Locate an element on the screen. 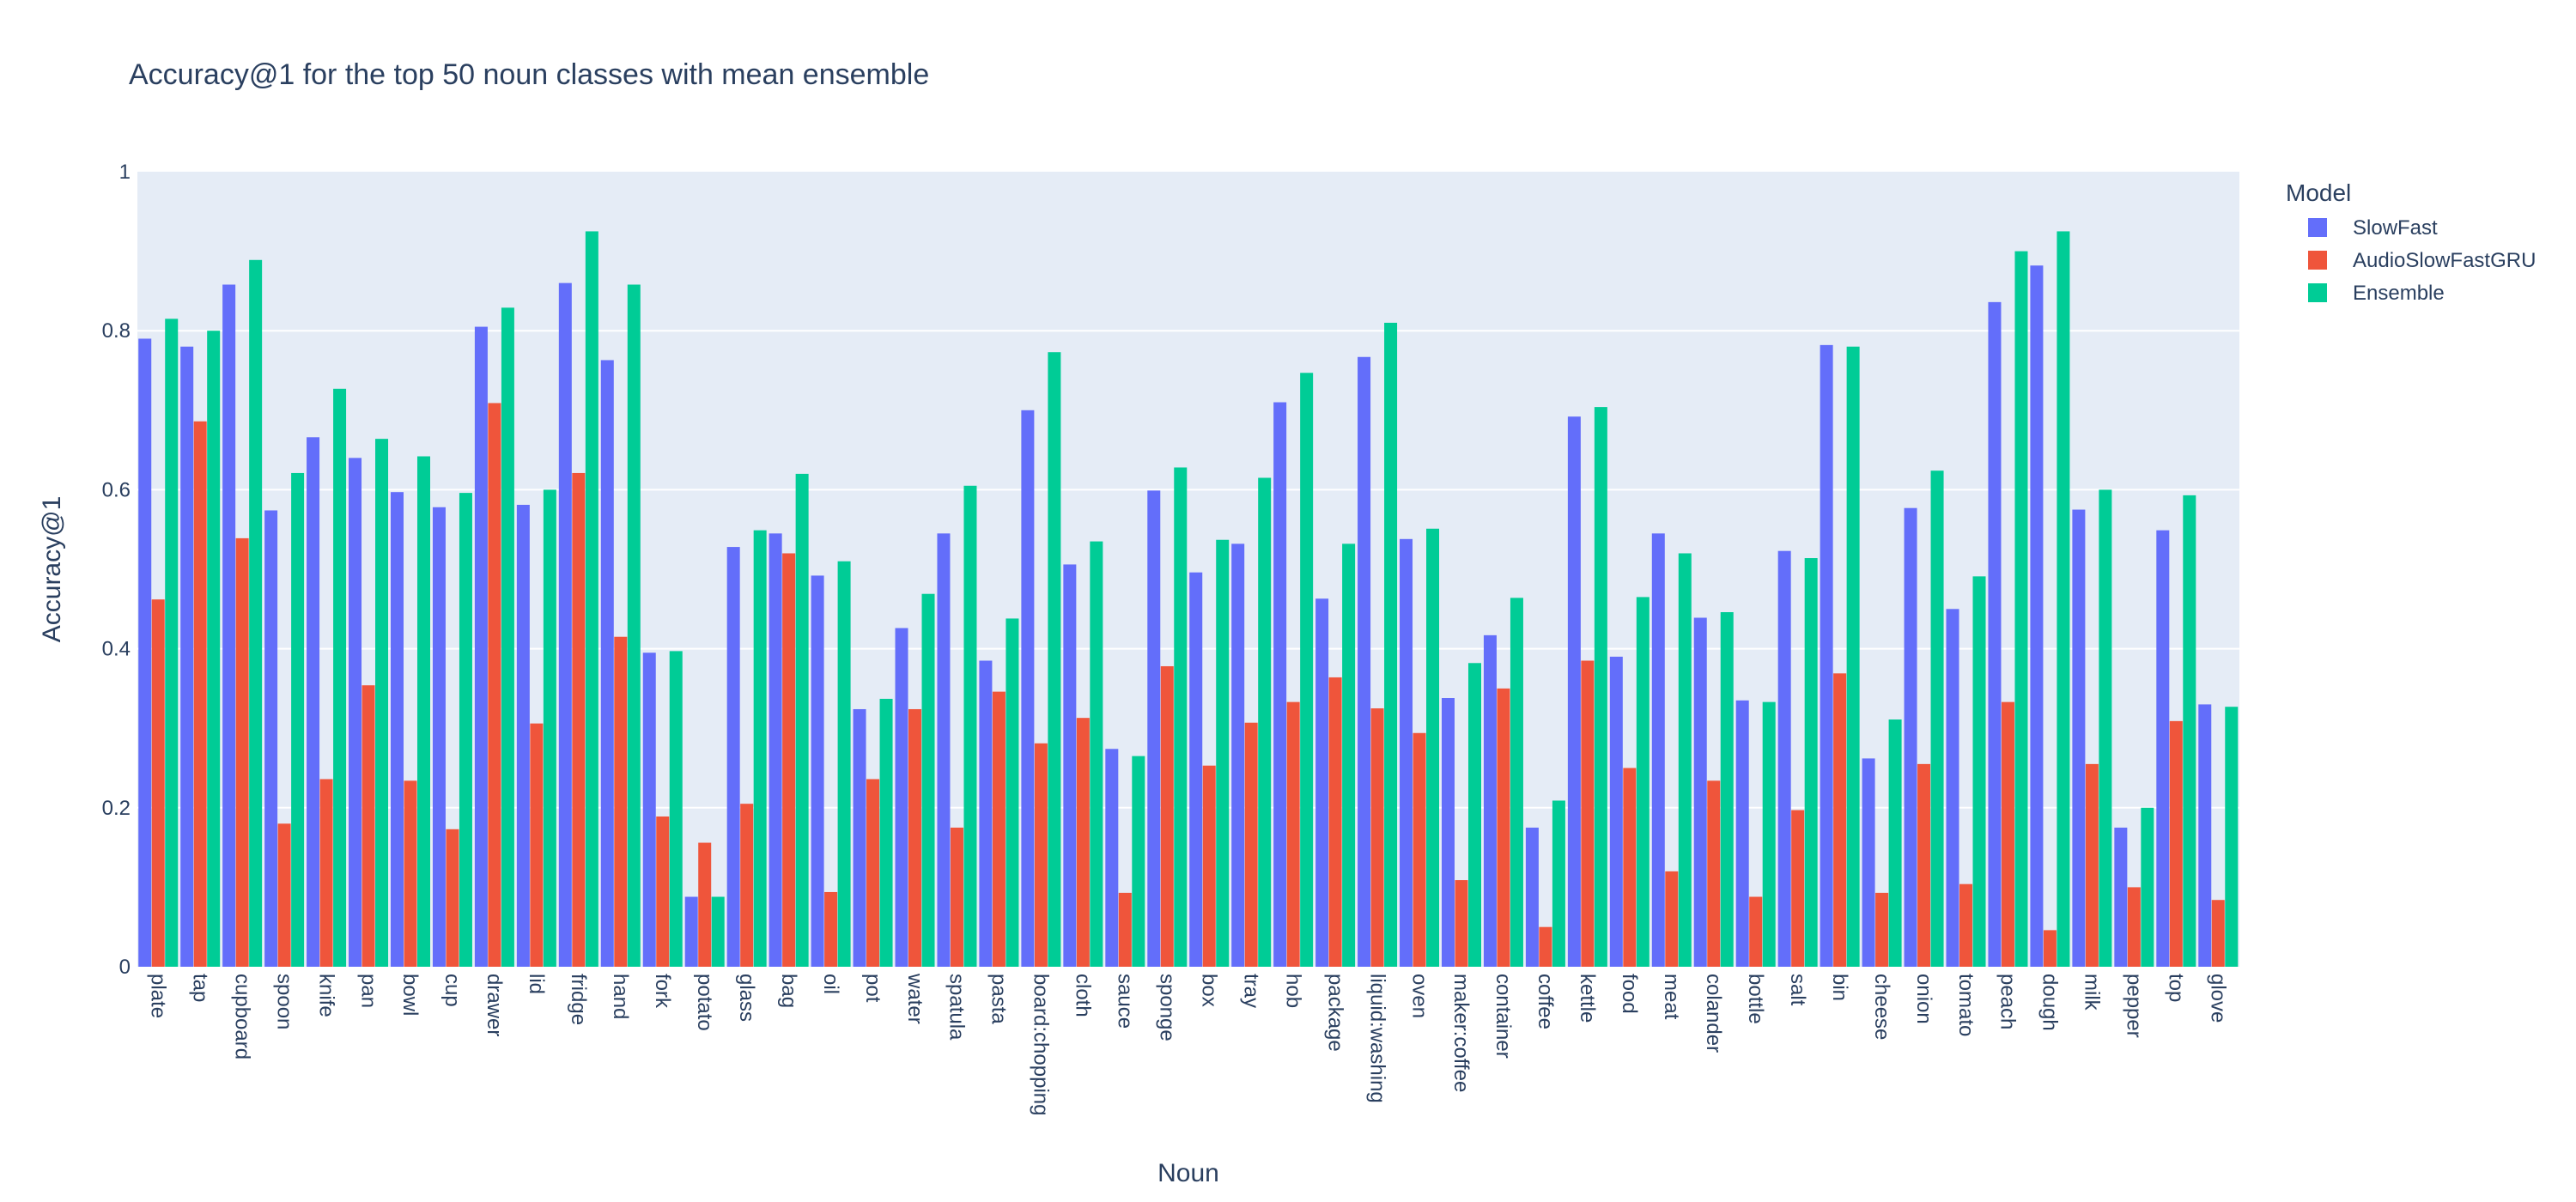 This screenshot has height=1202, width=2576. bar-ensemble-salt is located at coordinates (1811, 762).